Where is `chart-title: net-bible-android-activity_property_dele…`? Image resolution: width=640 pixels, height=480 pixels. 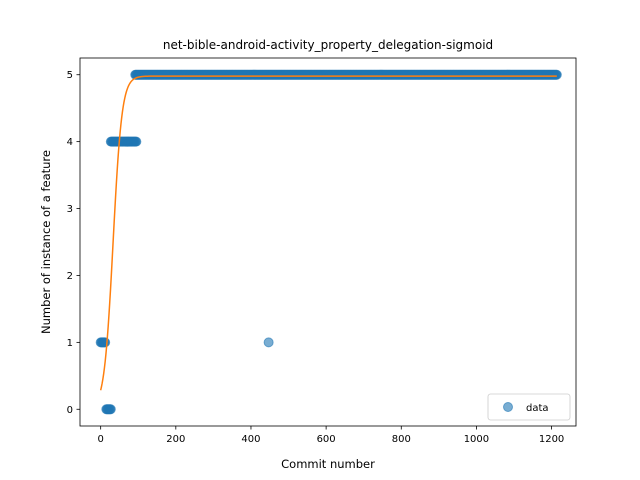
chart-title: net-bible-android-activity_property_dele… is located at coordinates (328, 45).